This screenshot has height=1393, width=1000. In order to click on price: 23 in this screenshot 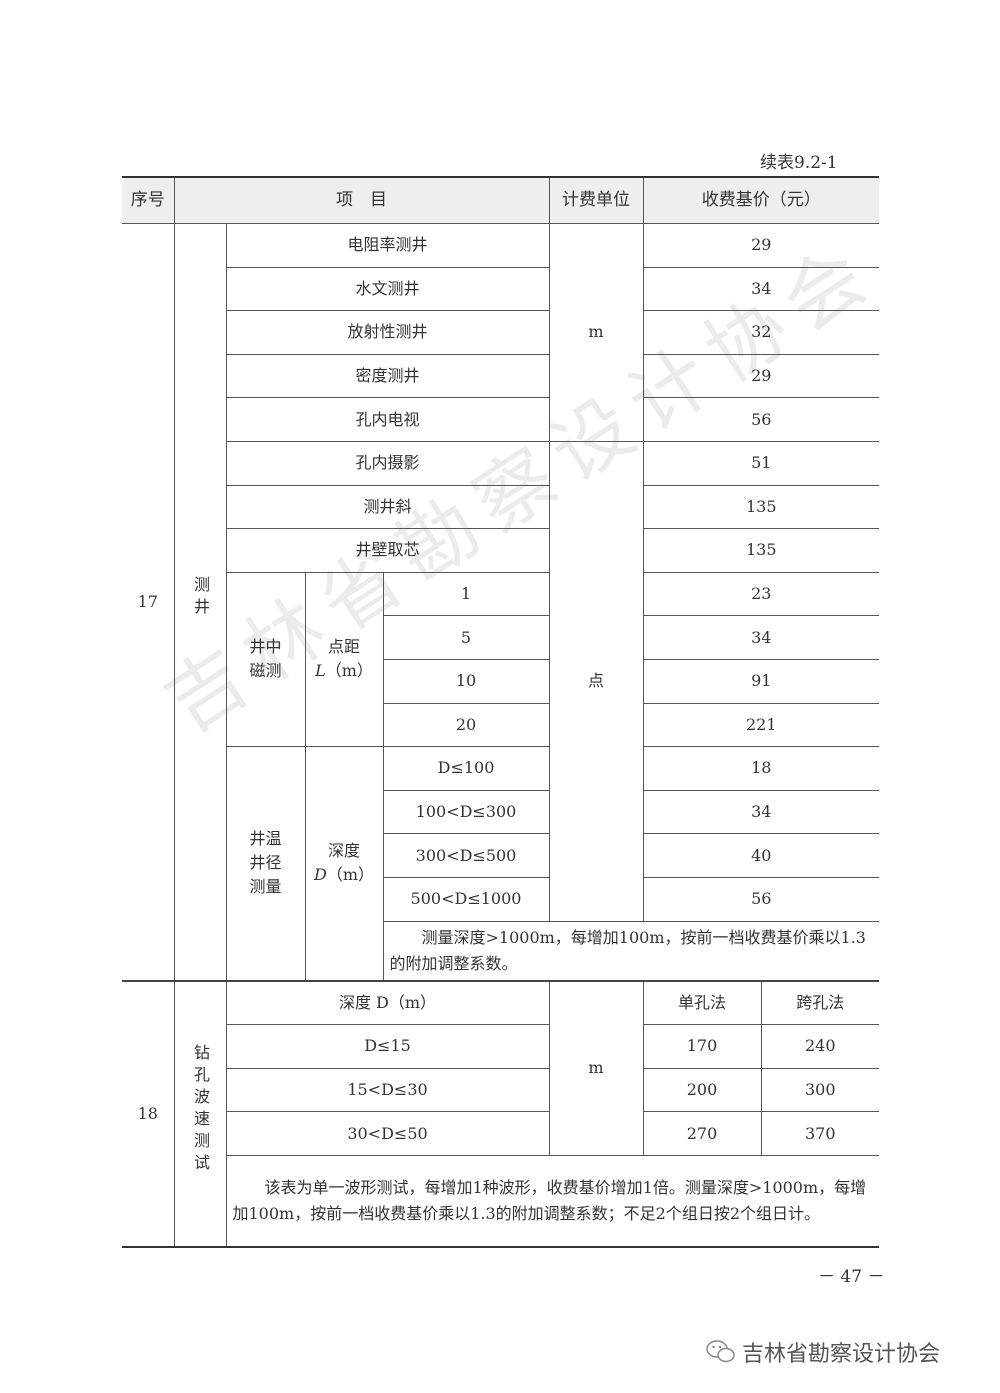, I will do `click(760, 594)`.